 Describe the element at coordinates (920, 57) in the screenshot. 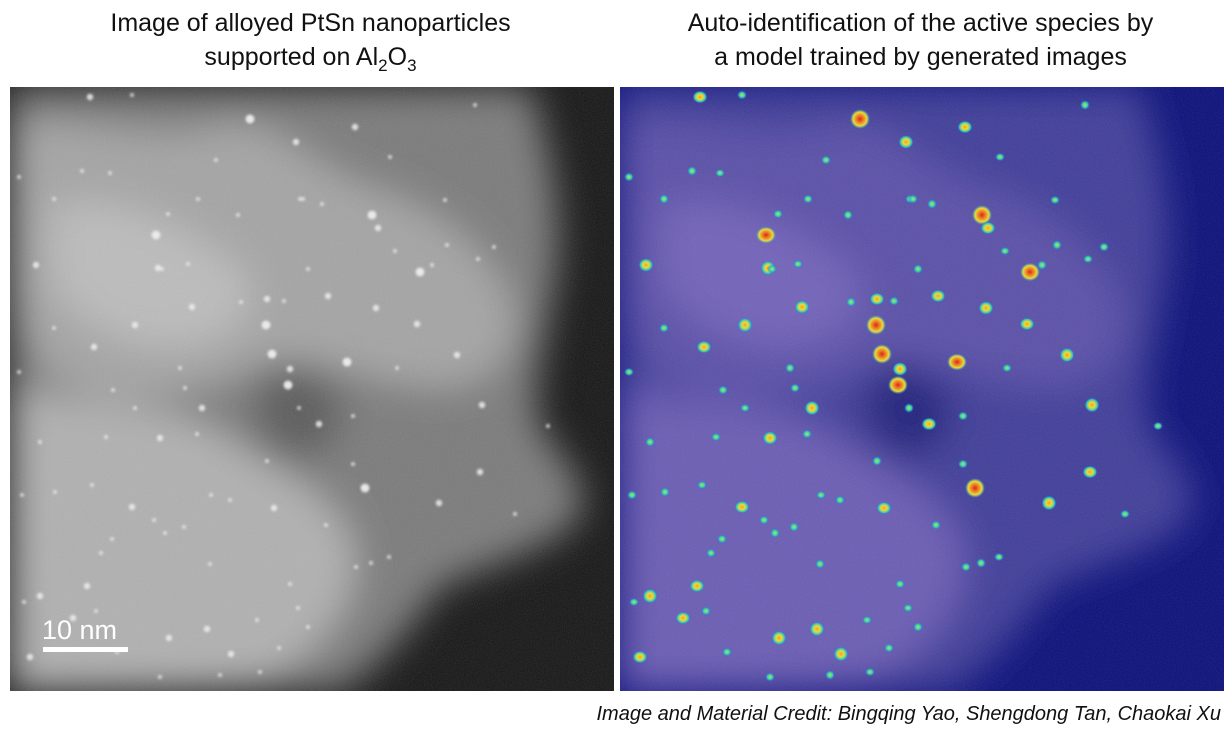

I see `right-caption-line2: a model trained by generated images` at that location.